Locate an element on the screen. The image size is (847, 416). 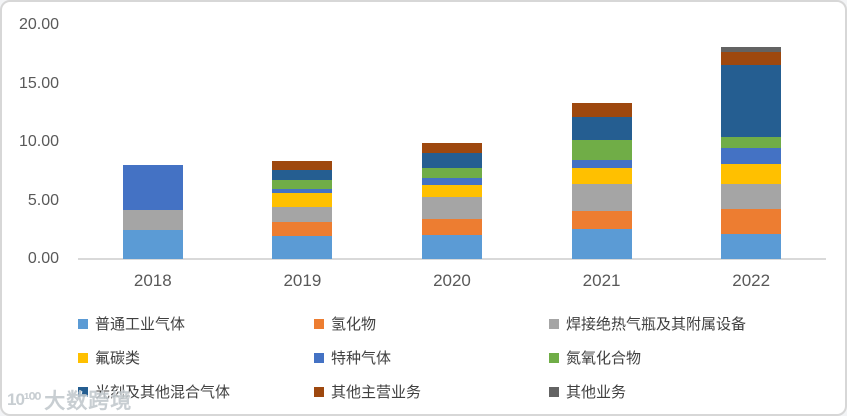
legend-item: 氮氧化合物 is located at coordinates (683, 357).